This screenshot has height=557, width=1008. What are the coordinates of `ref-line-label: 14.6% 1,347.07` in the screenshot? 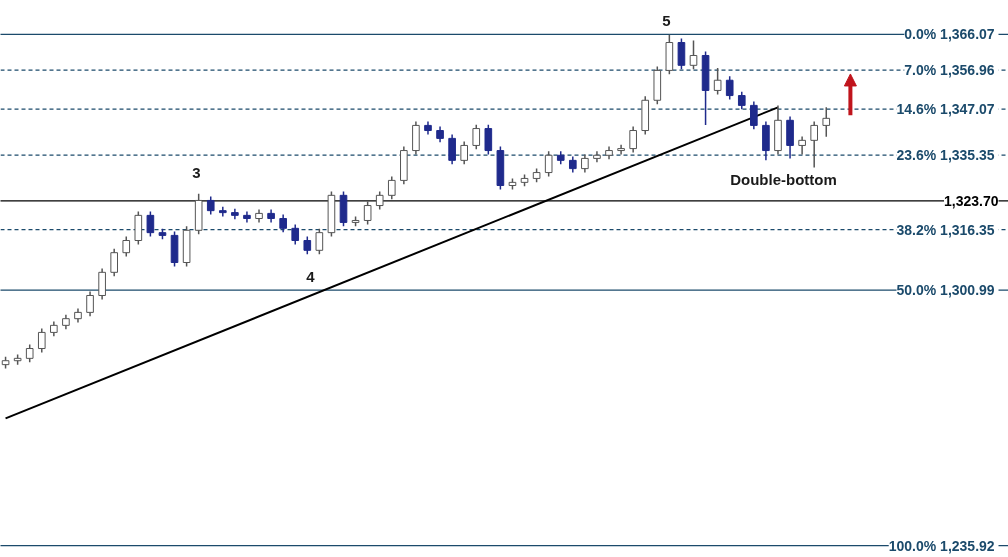 It's located at (945, 109).